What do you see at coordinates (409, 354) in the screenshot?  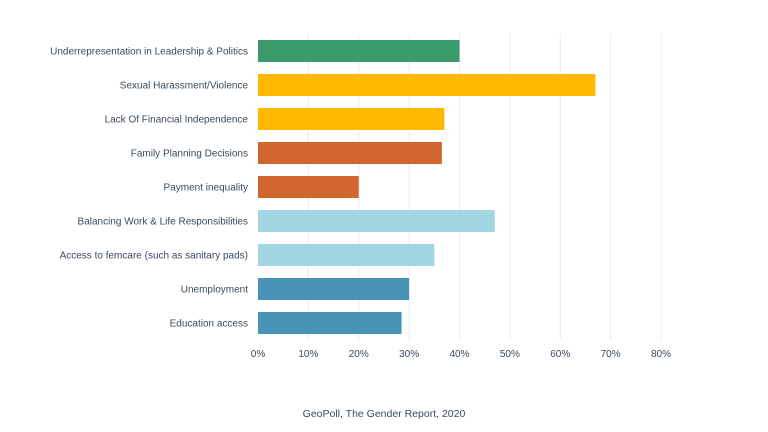 I see `x-tick-label: 30%` at bounding box center [409, 354].